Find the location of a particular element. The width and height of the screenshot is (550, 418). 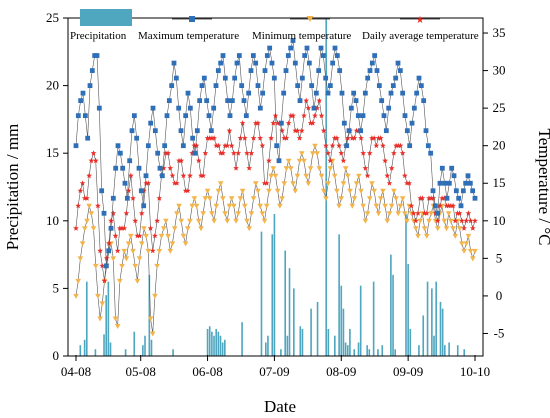

right-y-tick-label: 35 is located at coordinates (499, 32).